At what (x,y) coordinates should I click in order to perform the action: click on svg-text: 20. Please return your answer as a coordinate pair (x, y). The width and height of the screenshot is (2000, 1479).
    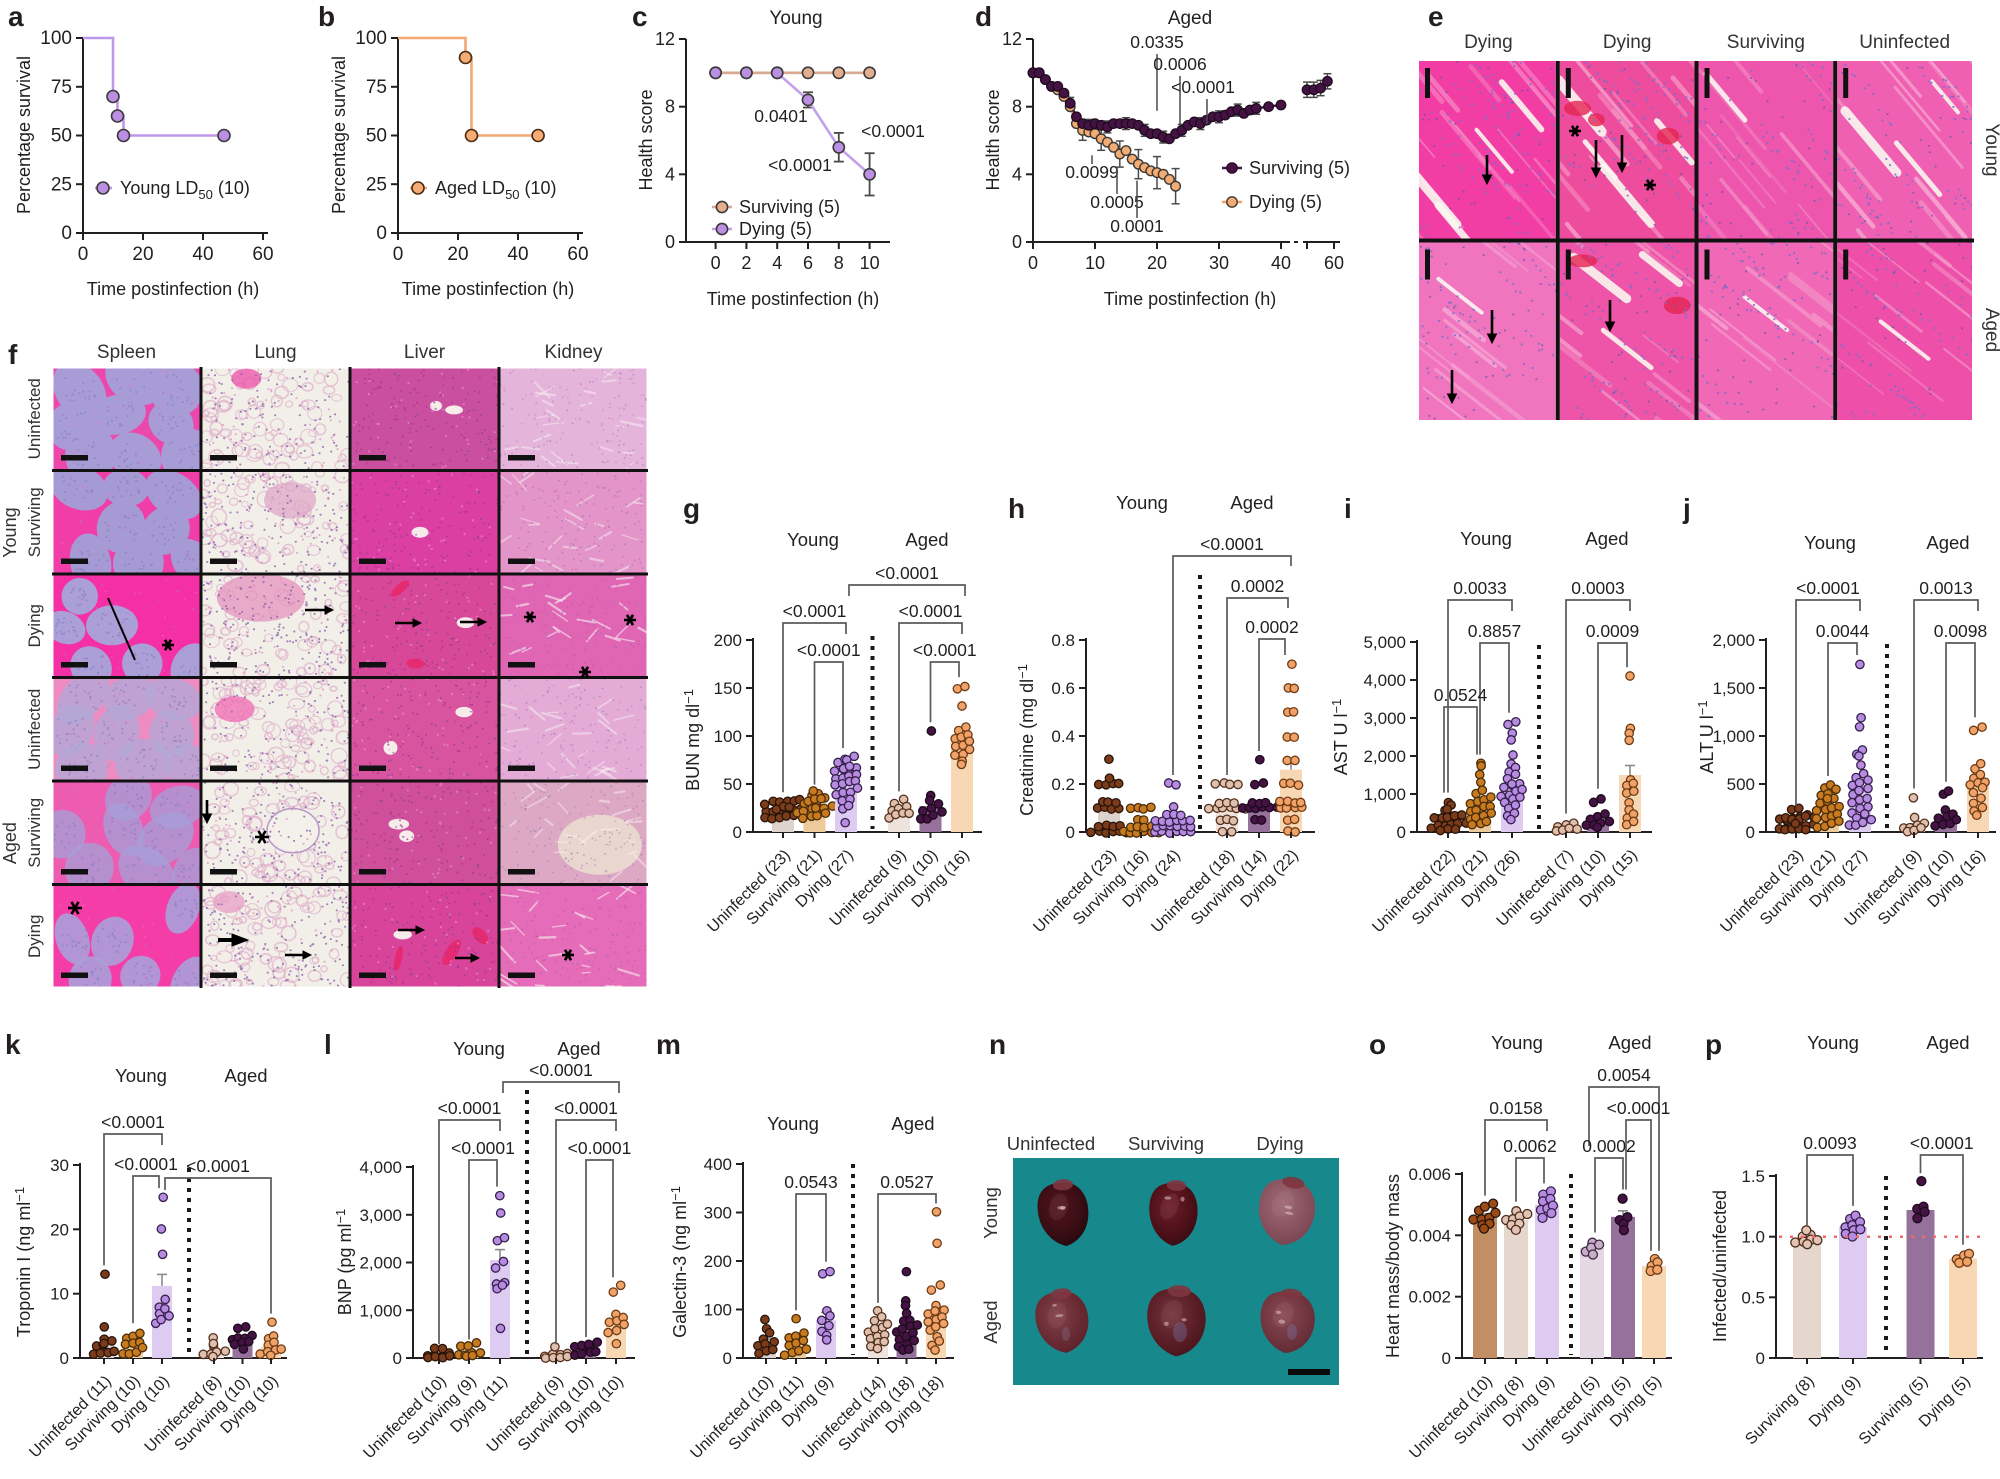
    Looking at the image, I should click on (457, 254).